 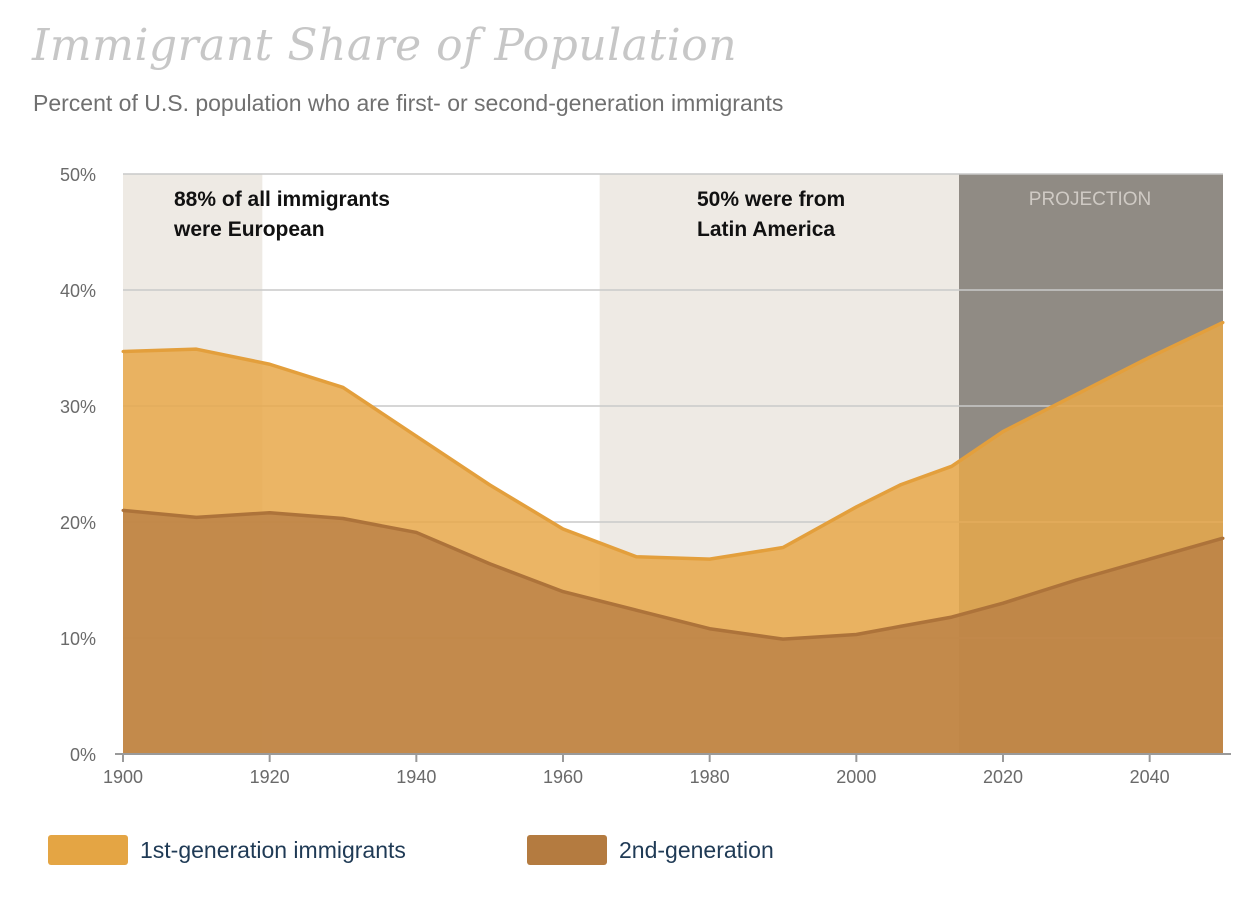 What do you see at coordinates (636, 557) in the screenshot?
I see `point-first-generation-1970` at bounding box center [636, 557].